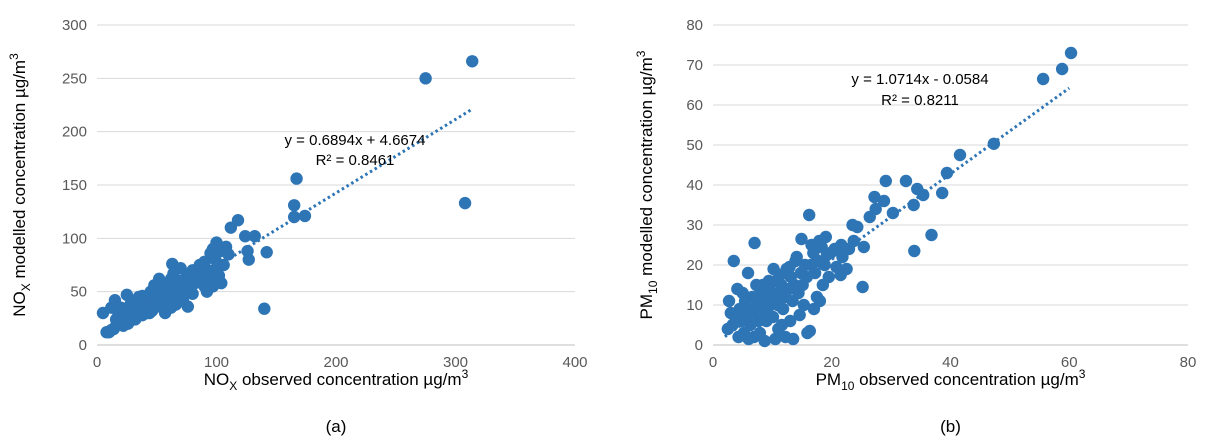  What do you see at coordinates (74, 132) in the screenshot?
I see `y-tick-label: 200` at bounding box center [74, 132].